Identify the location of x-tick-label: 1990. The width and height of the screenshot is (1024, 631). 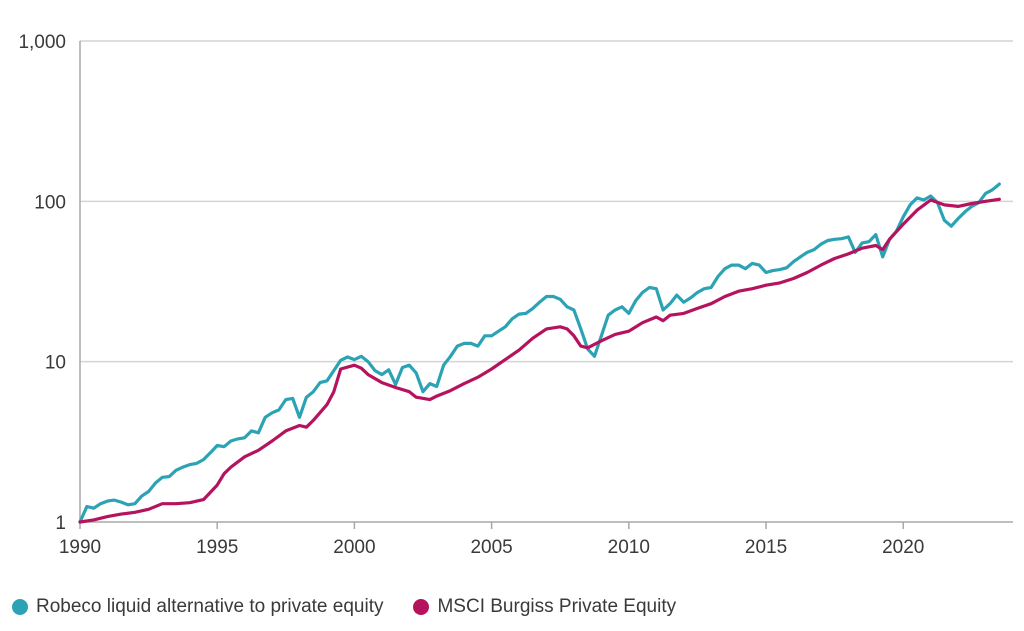
(80, 547).